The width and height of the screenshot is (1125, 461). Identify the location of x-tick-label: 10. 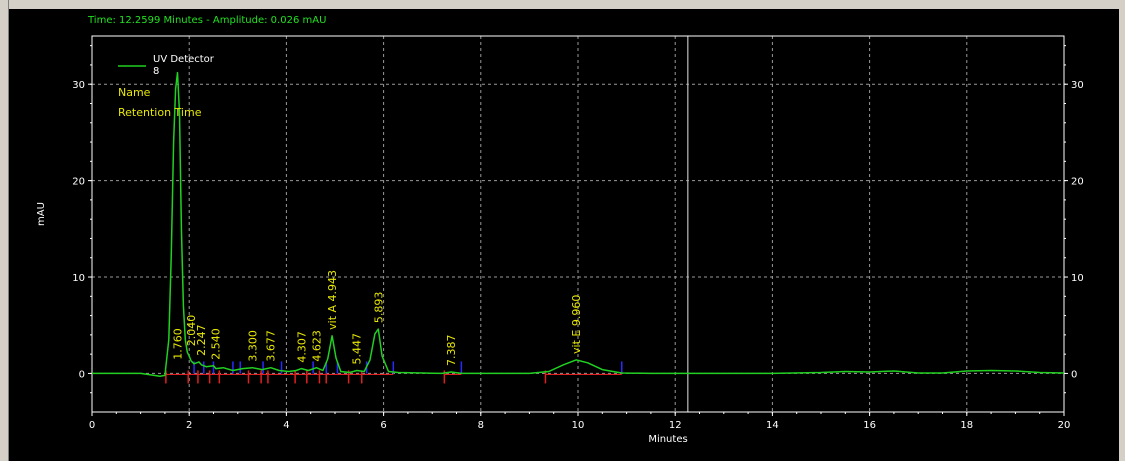
(578, 425).